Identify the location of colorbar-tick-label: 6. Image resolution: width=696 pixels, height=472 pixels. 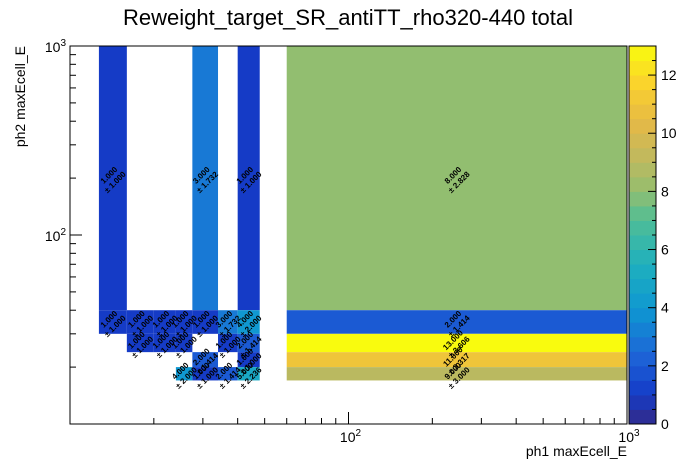
(665, 250).